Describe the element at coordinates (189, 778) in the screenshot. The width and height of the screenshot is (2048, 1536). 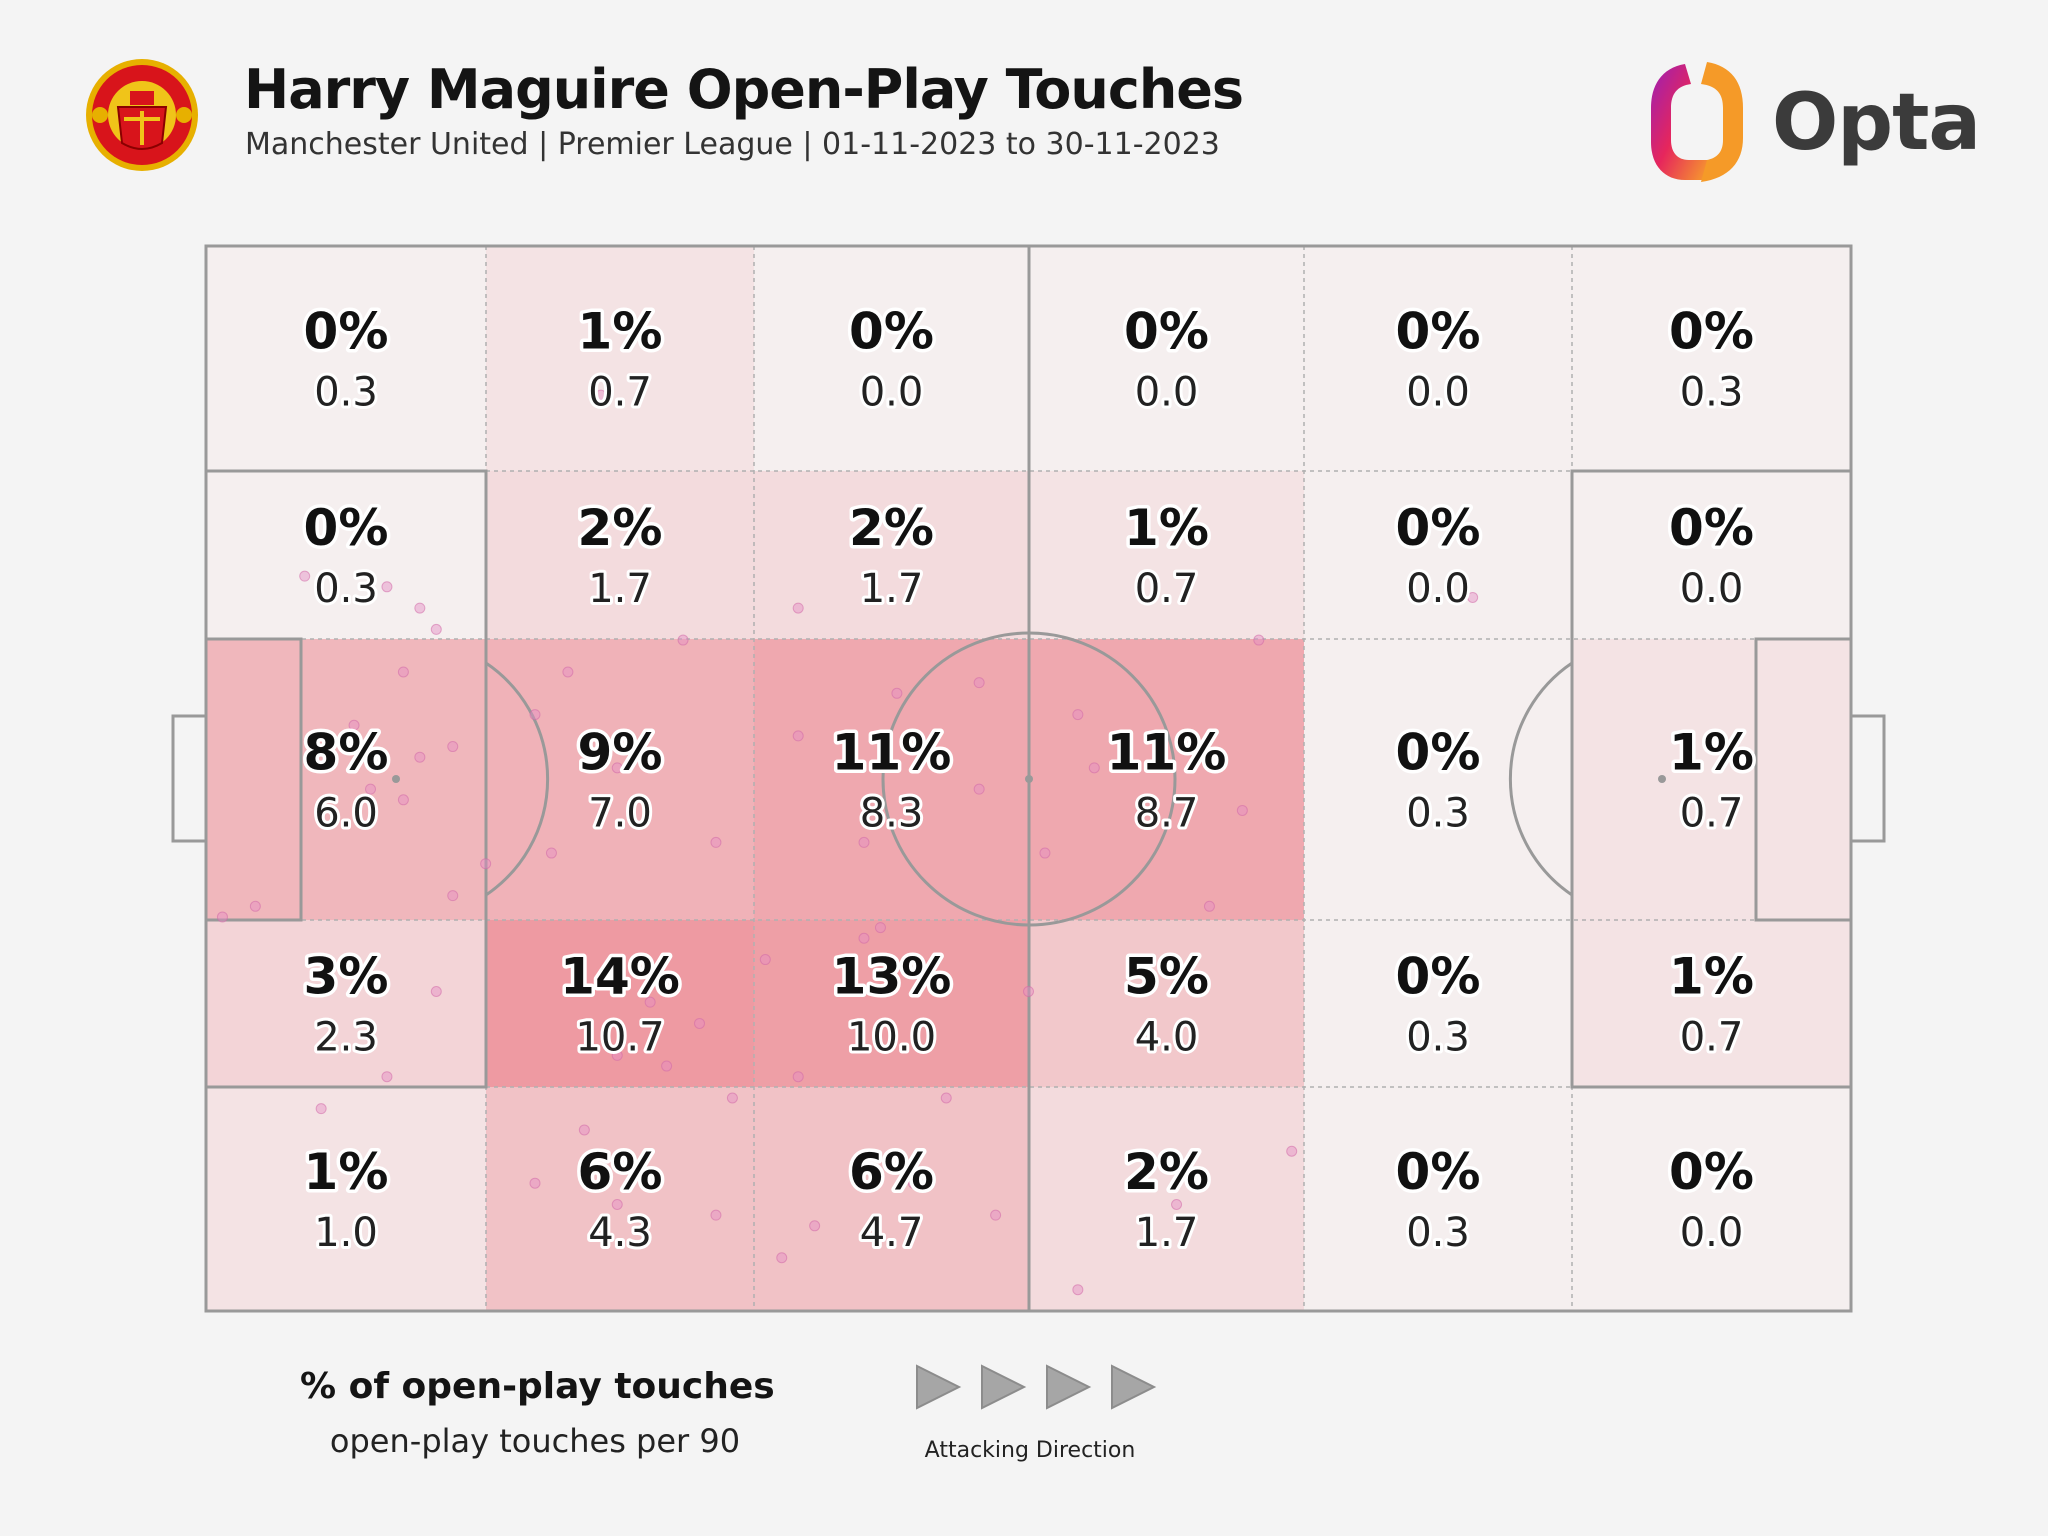
I see `left-goal` at that location.